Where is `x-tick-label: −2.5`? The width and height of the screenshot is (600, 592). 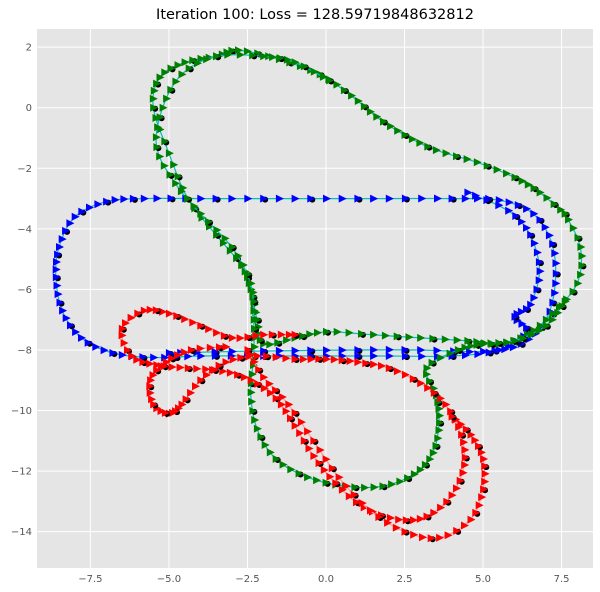 x-tick-label: −2.5 is located at coordinates (247, 579).